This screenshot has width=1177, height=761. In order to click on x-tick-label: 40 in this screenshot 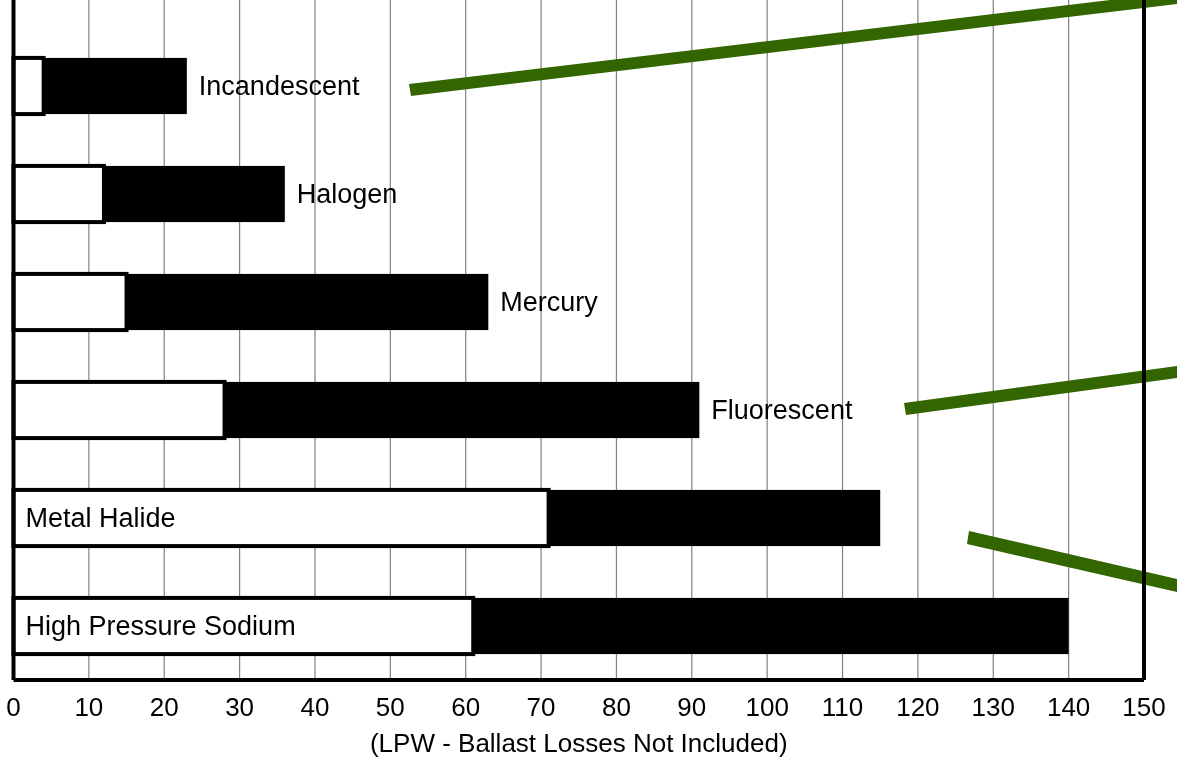, I will do `click(315, 707)`.